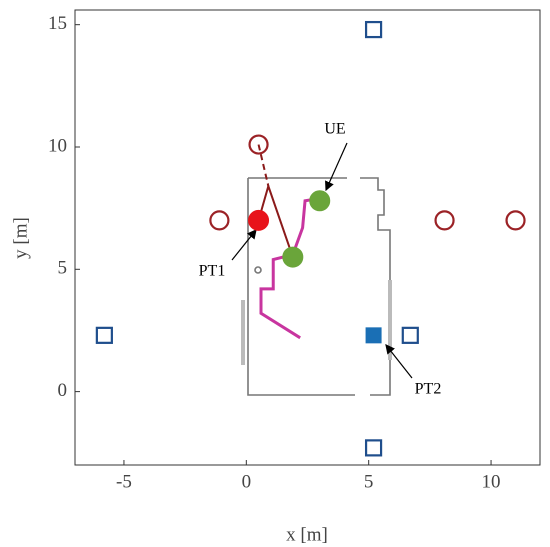  I want to click on x-tick-label: 0, so click(247, 481).